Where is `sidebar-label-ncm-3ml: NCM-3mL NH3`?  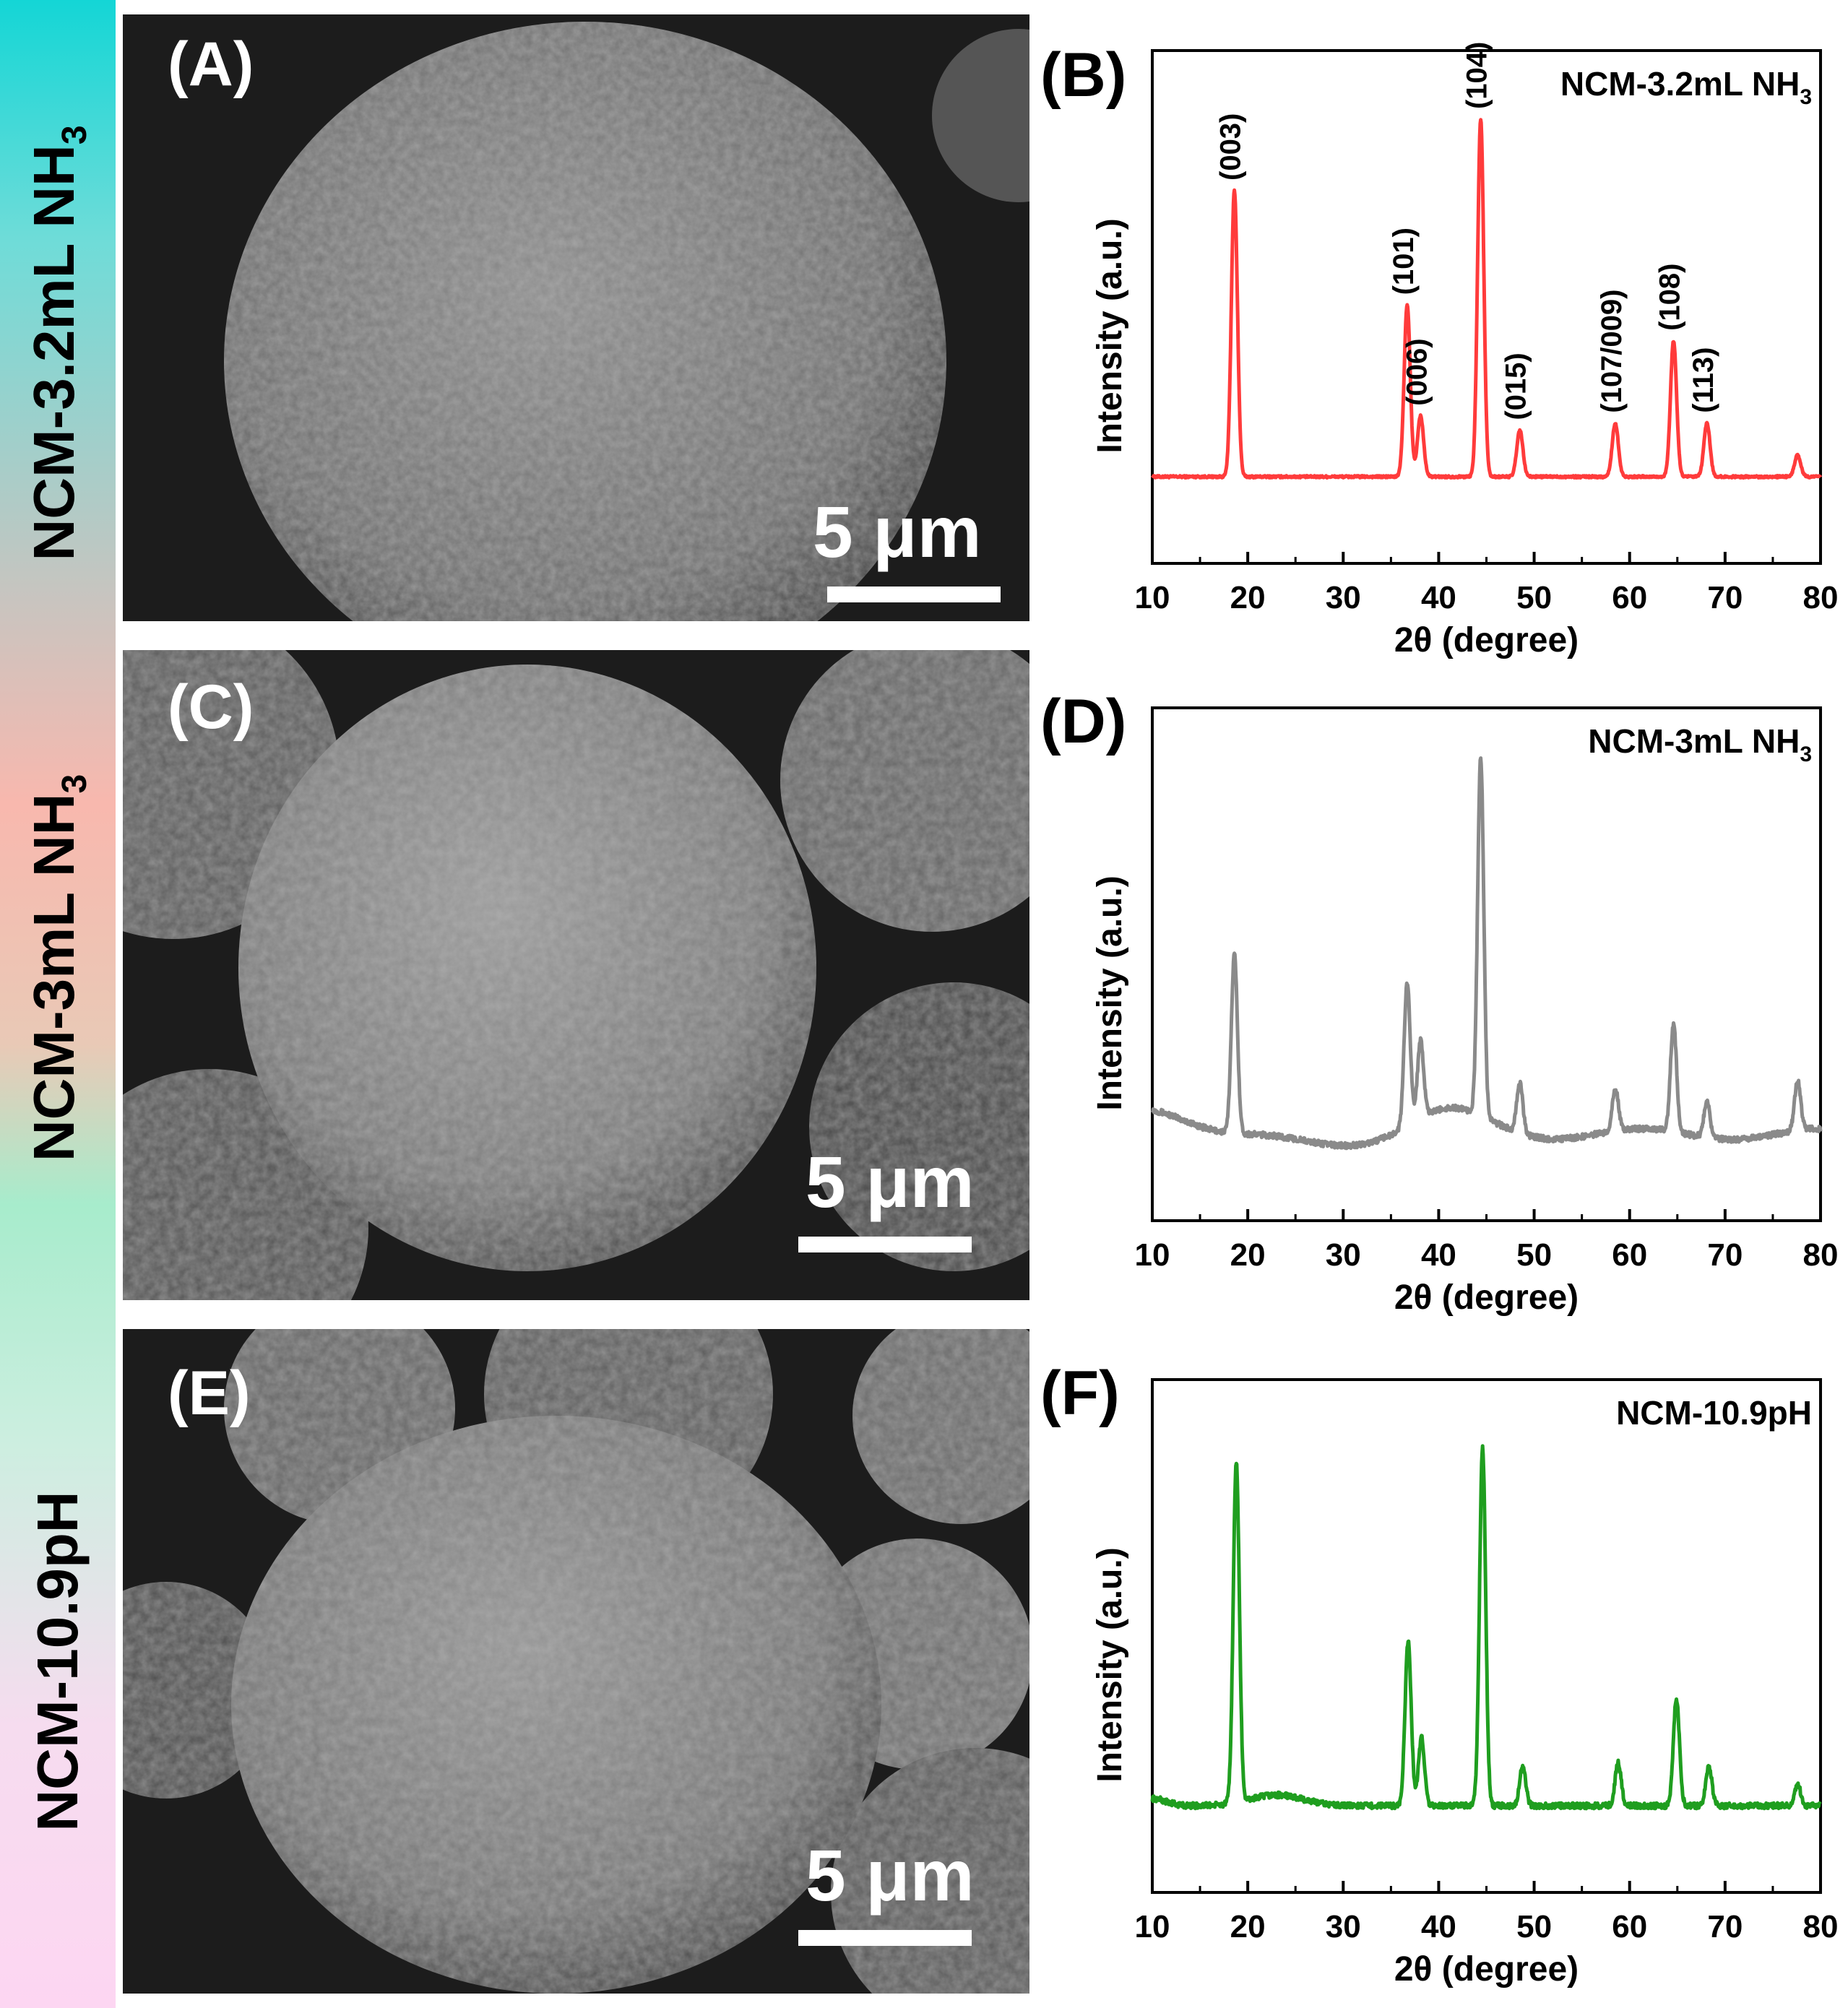
sidebar-label-ncm-3ml: NCM-3mL NH3 is located at coordinates (58, 968).